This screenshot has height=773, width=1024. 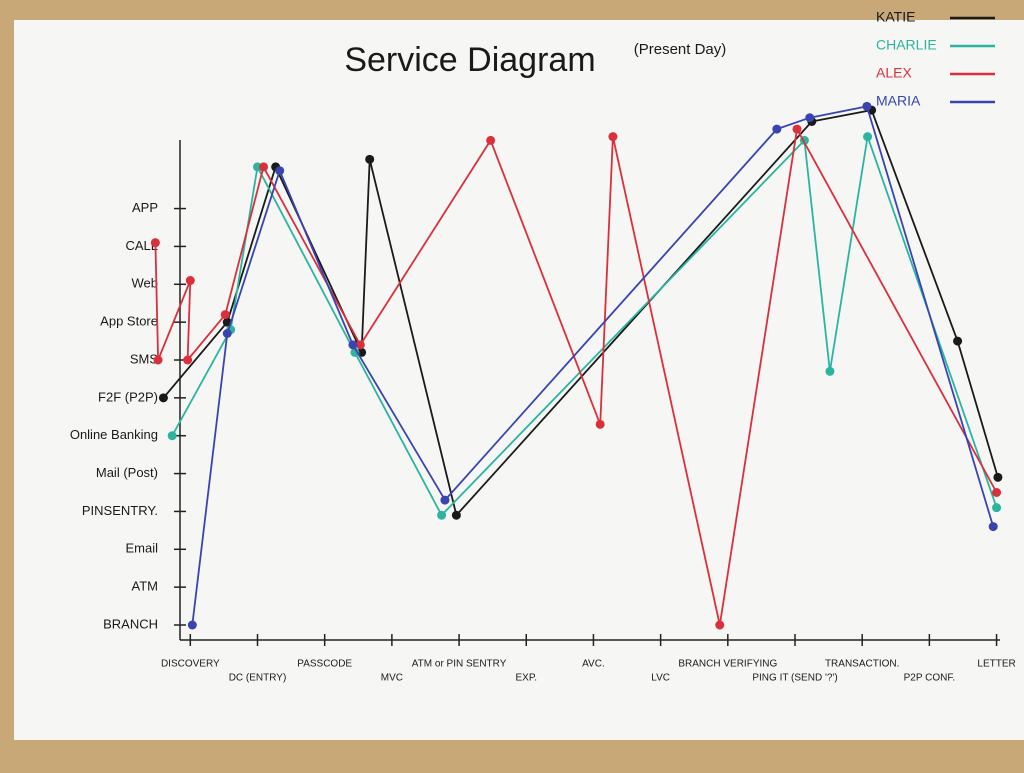 I want to click on y-tick-label: F2F (P2P), so click(x=128, y=396).